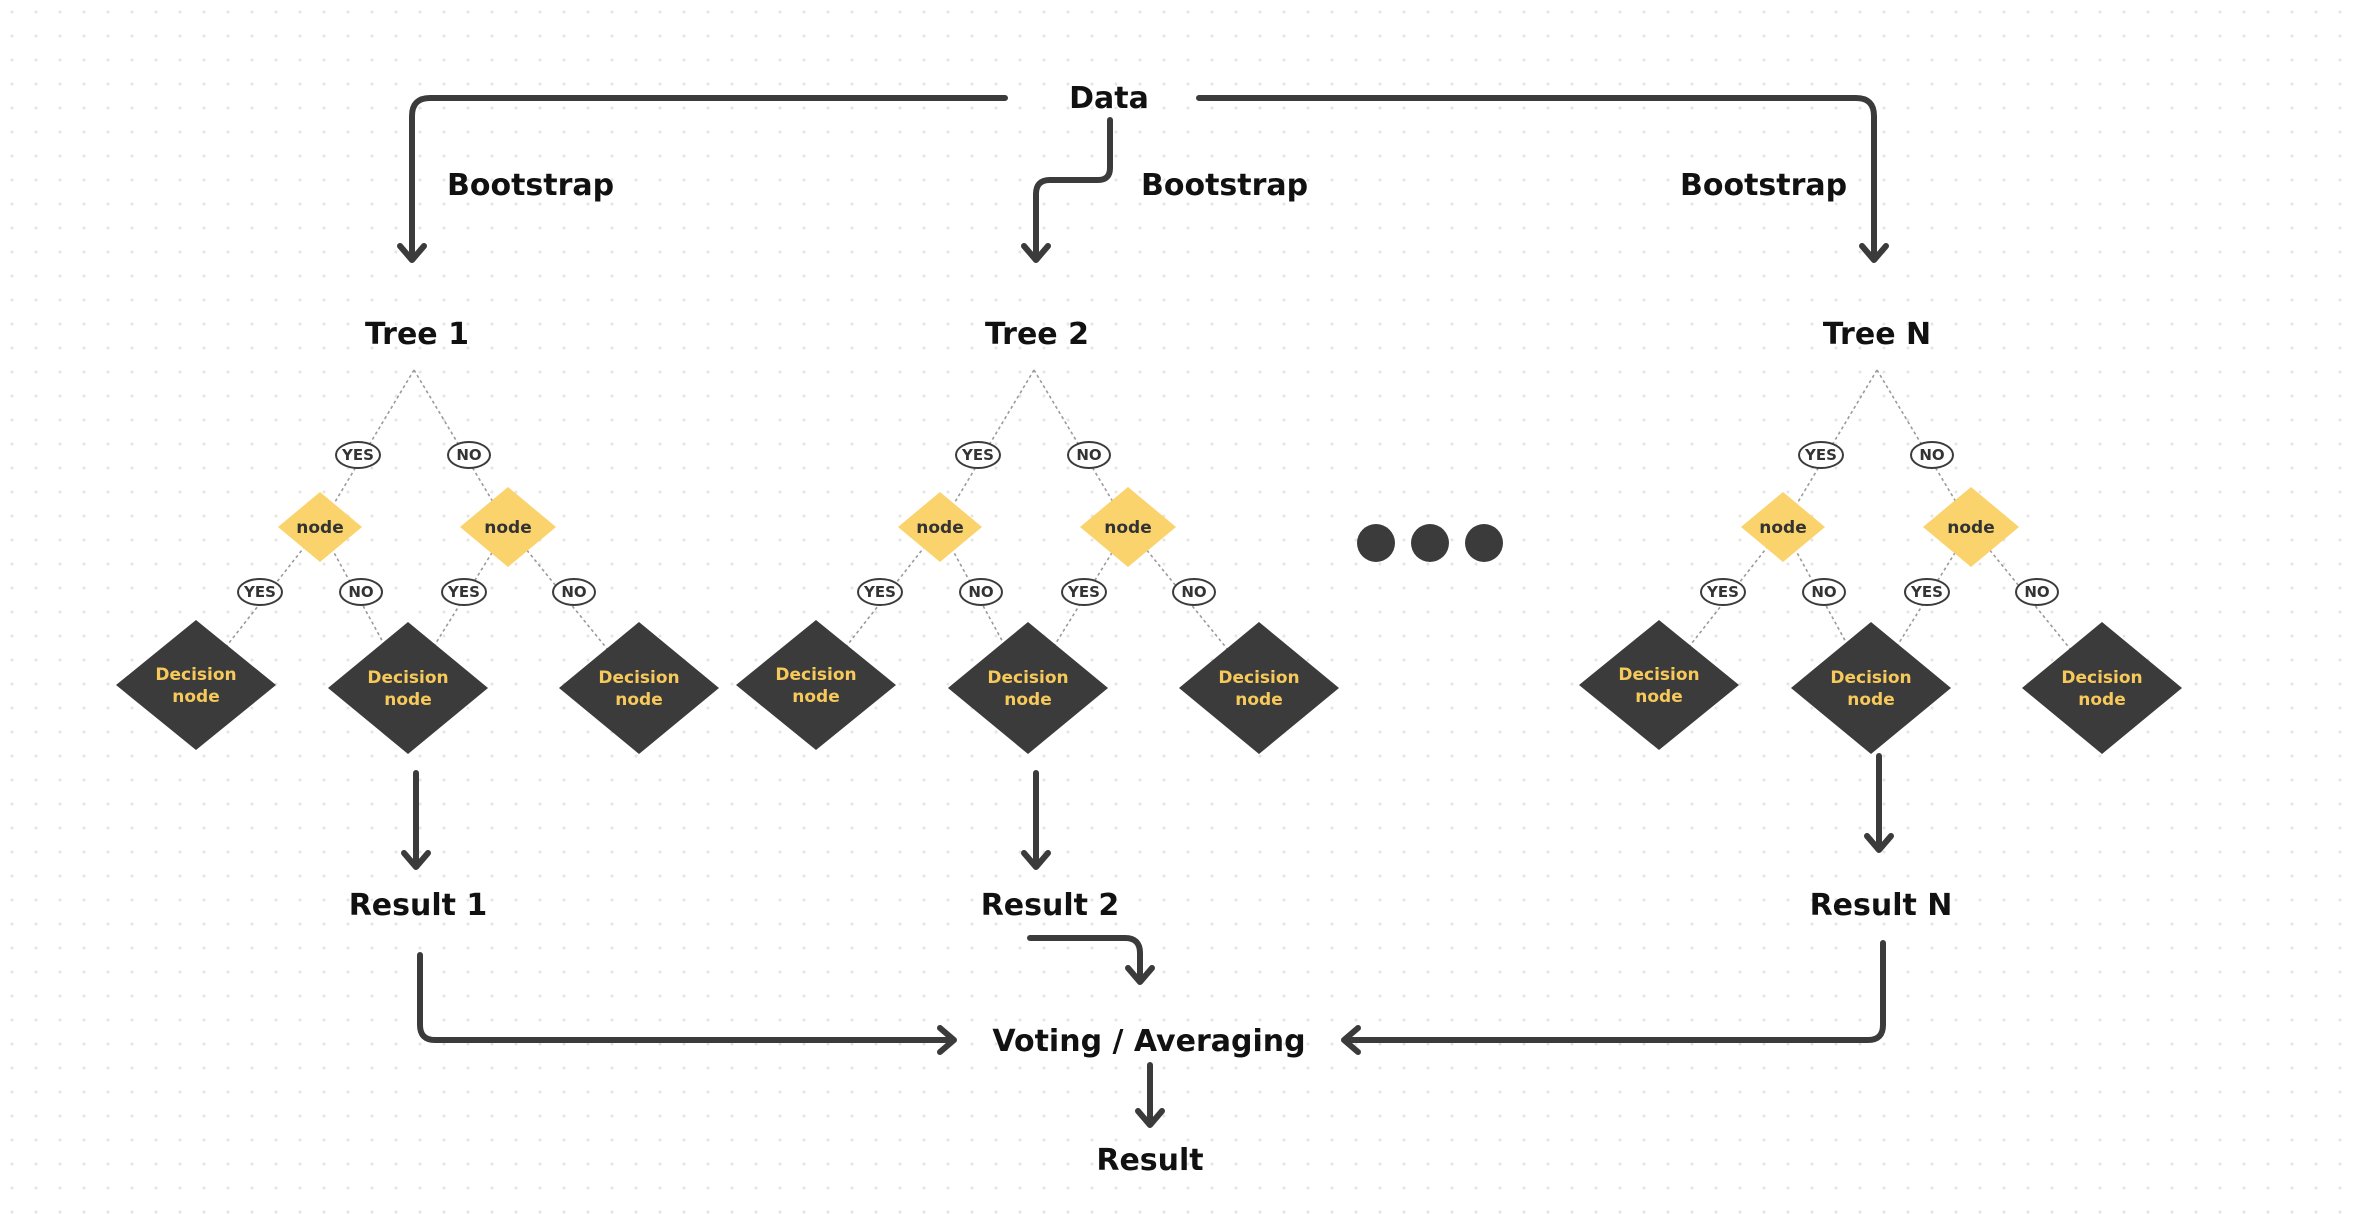 The width and height of the screenshot is (2358, 1214). What do you see at coordinates (1877, 334) in the screenshot?
I see `tree-title: Tree N` at bounding box center [1877, 334].